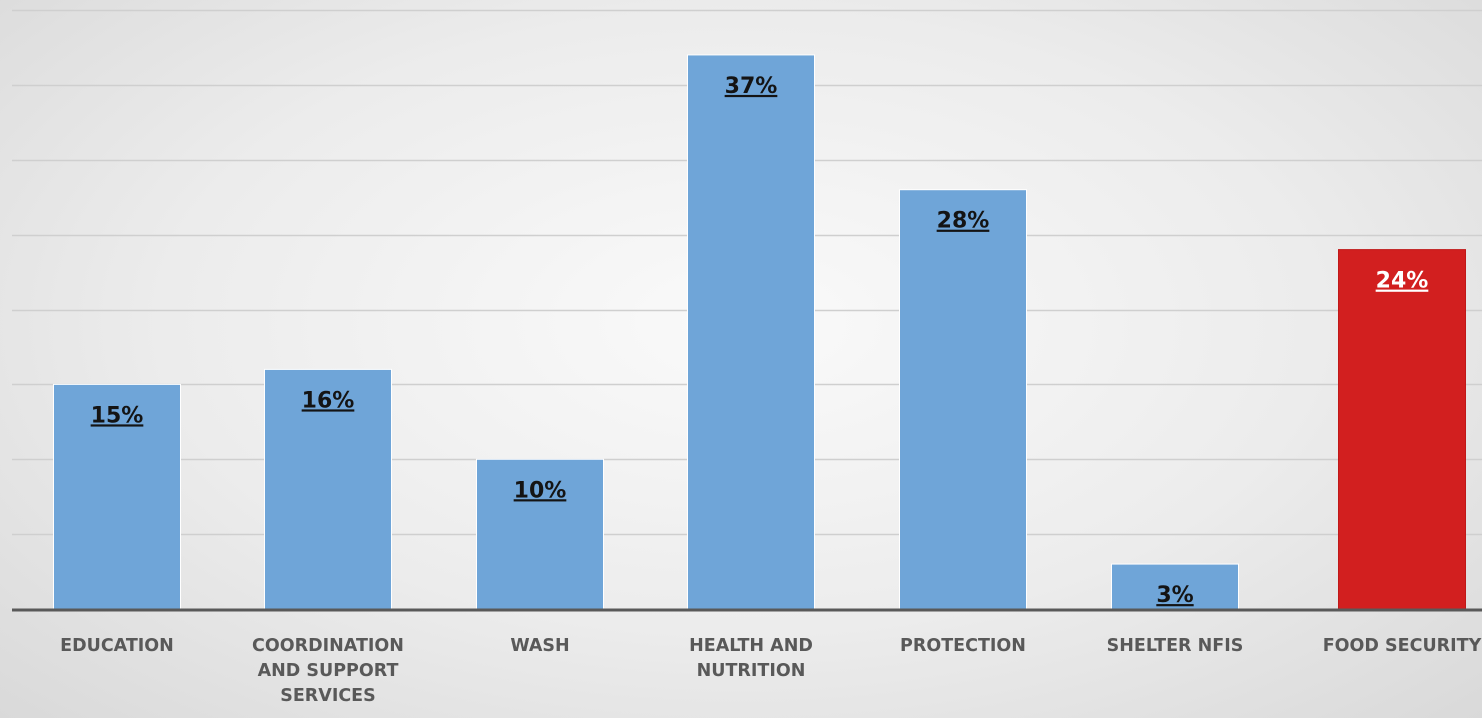 The image size is (1482, 718). What do you see at coordinates (540, 490) in the screenshot?
I see `data-label: 10%` at bounding box center [540, 490].